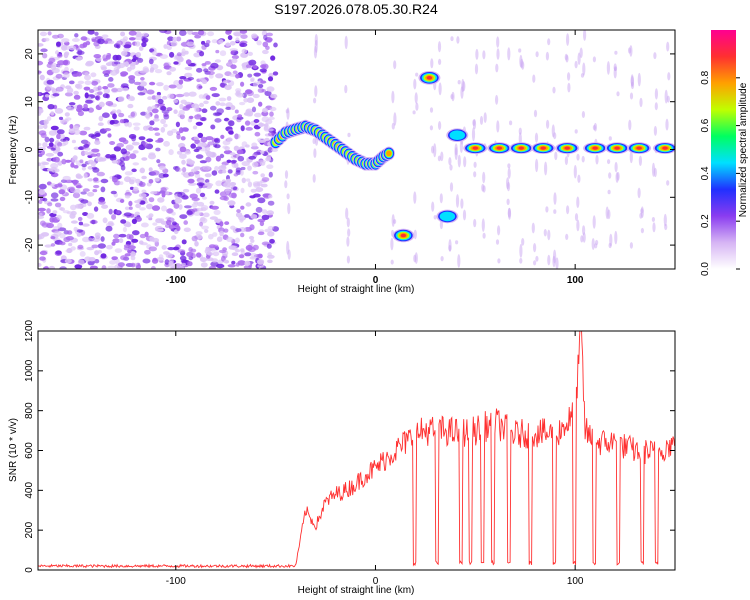 Image resolution: width=750 pixels, height=600 pixels. What do you see at coordinates (705, 221) in the screenshot?
I see `colorbar-tick-label: 0.2` at bounding box center [705, 221].